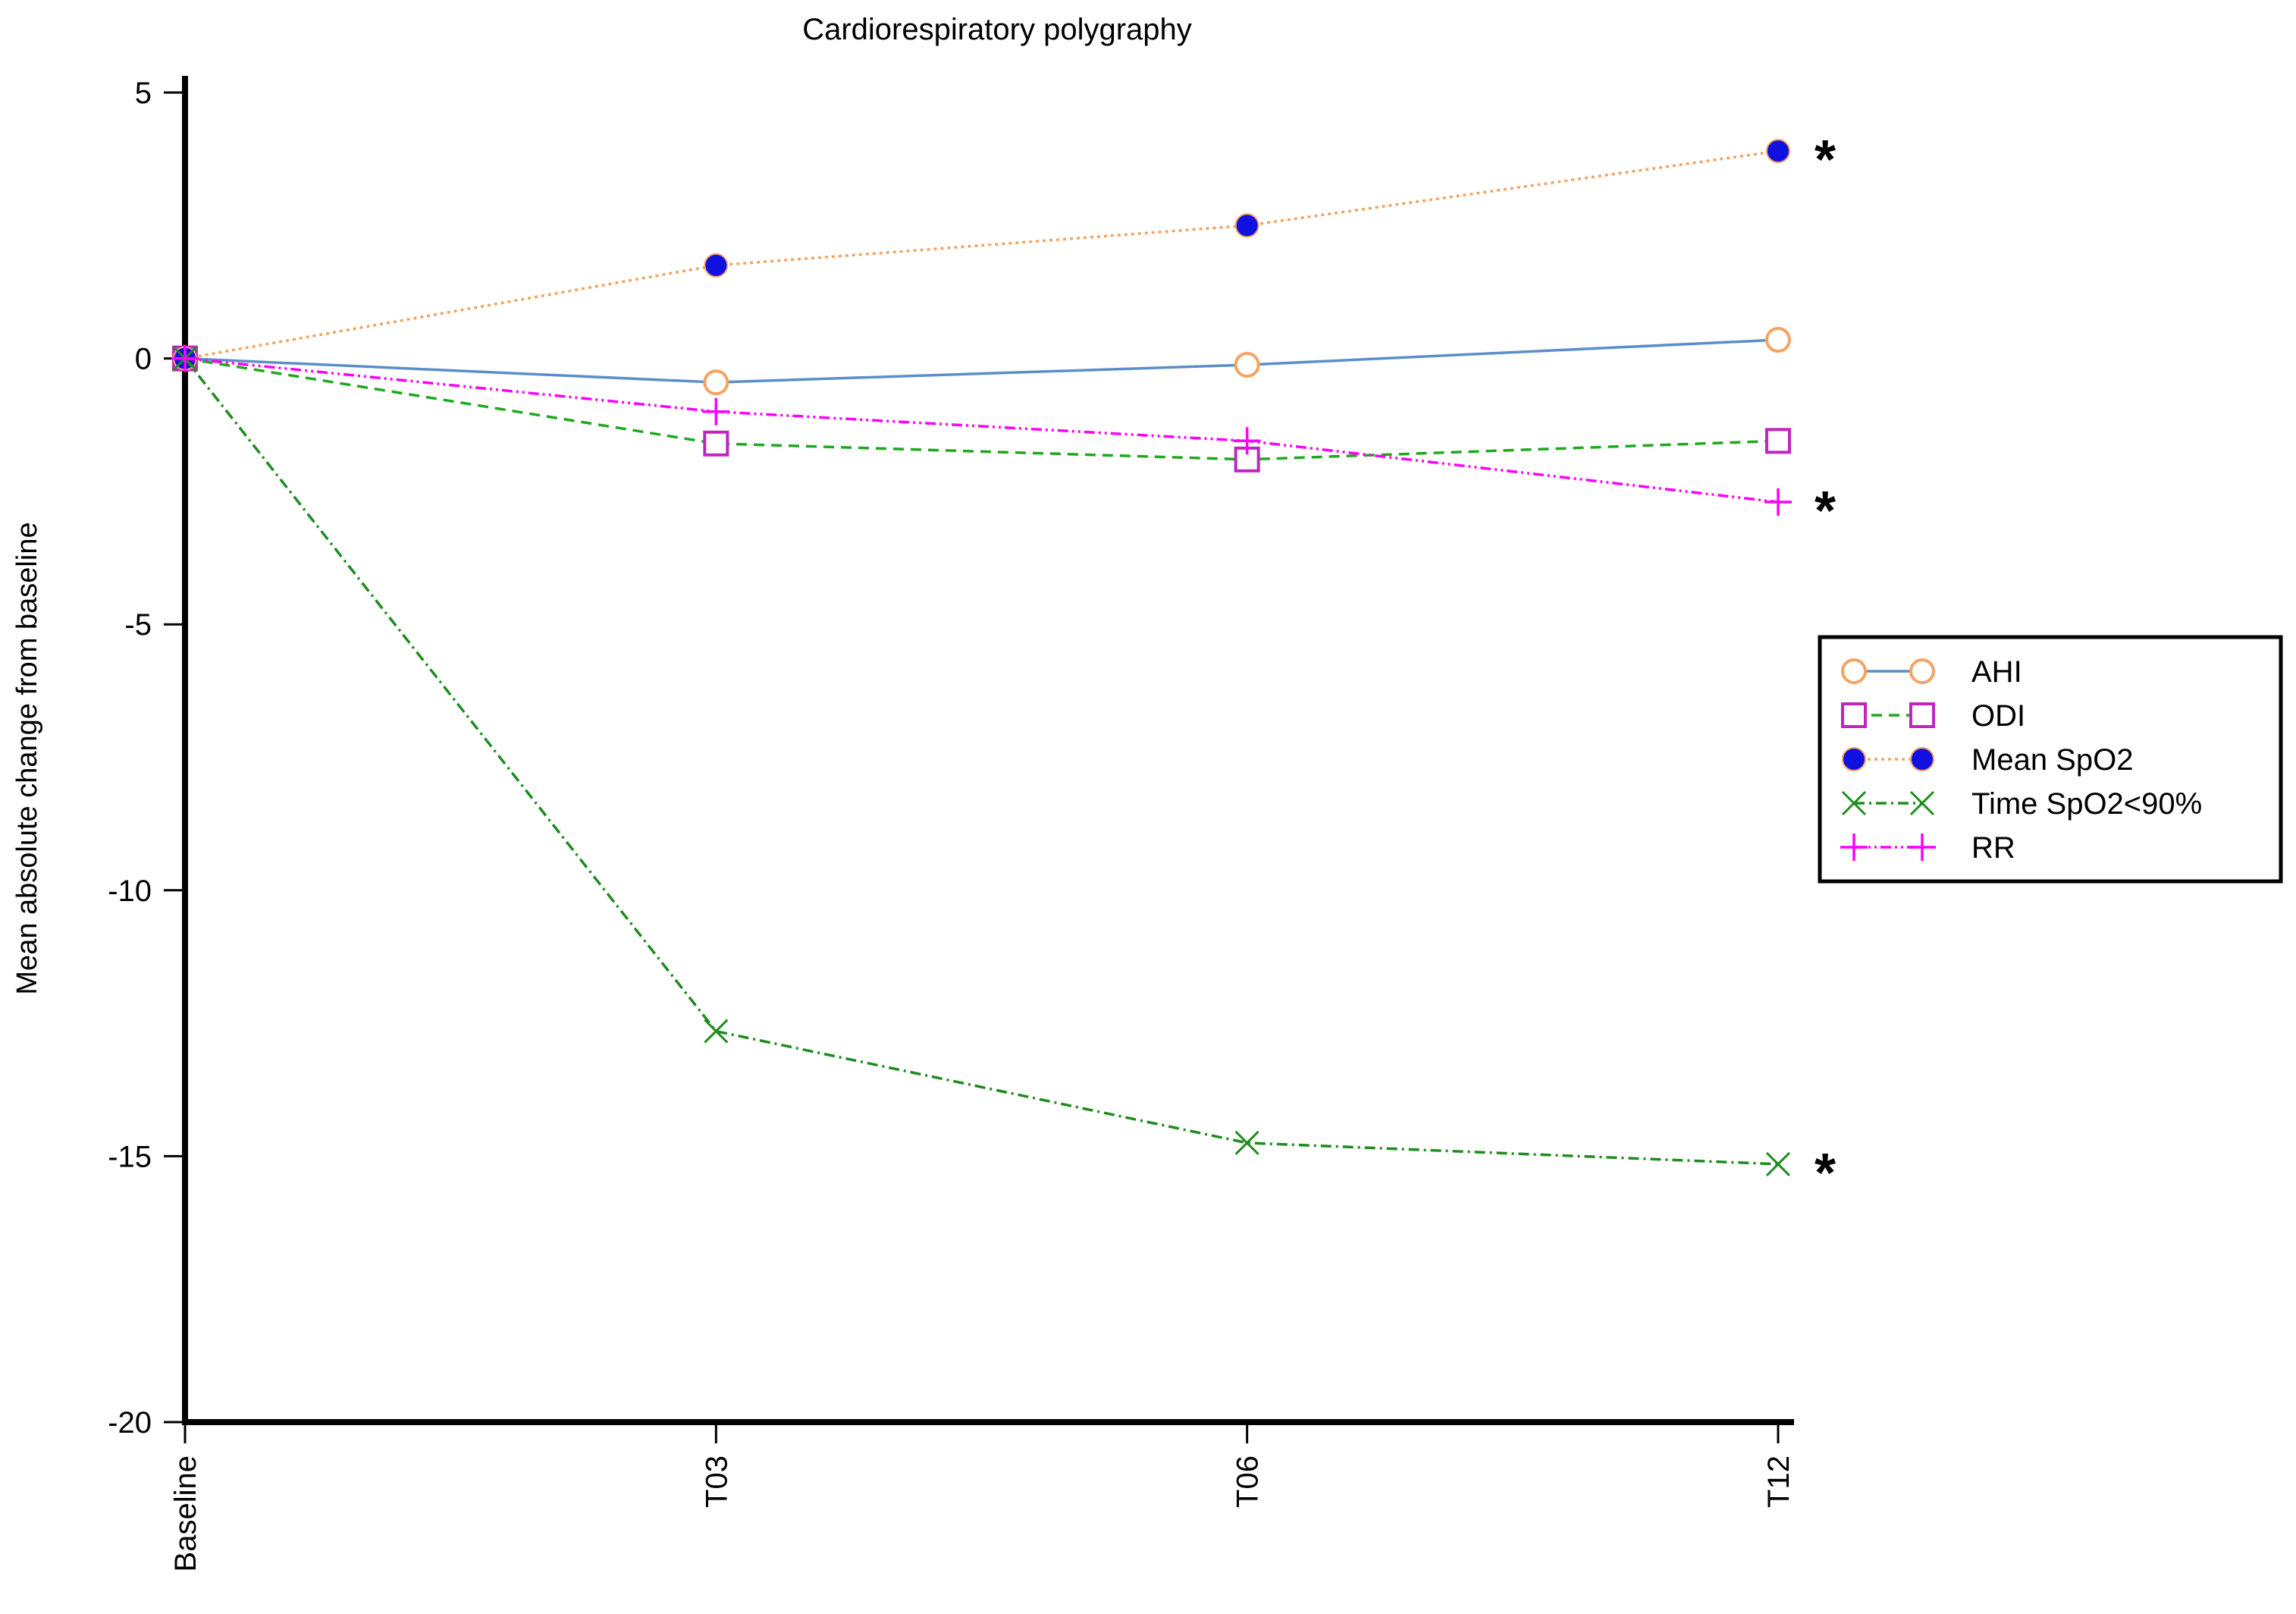 This screenshot has height=1614, width=2296. What do you see at coordinates (130, 1423) in the screenshot?
I see `y-tick-label: -20` at bounding box center [130, 1423].